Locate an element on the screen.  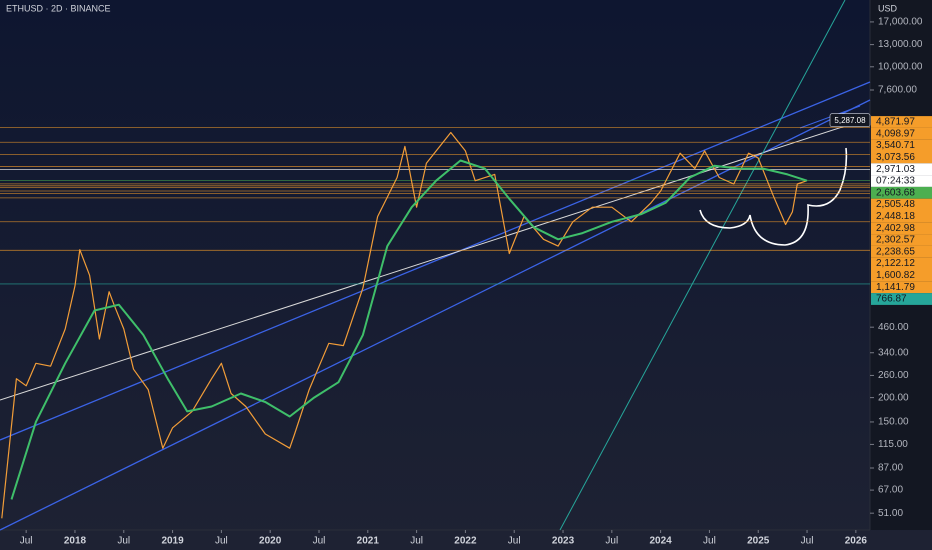
x-tick-label: 2022 is located at coordinates (465, 541).